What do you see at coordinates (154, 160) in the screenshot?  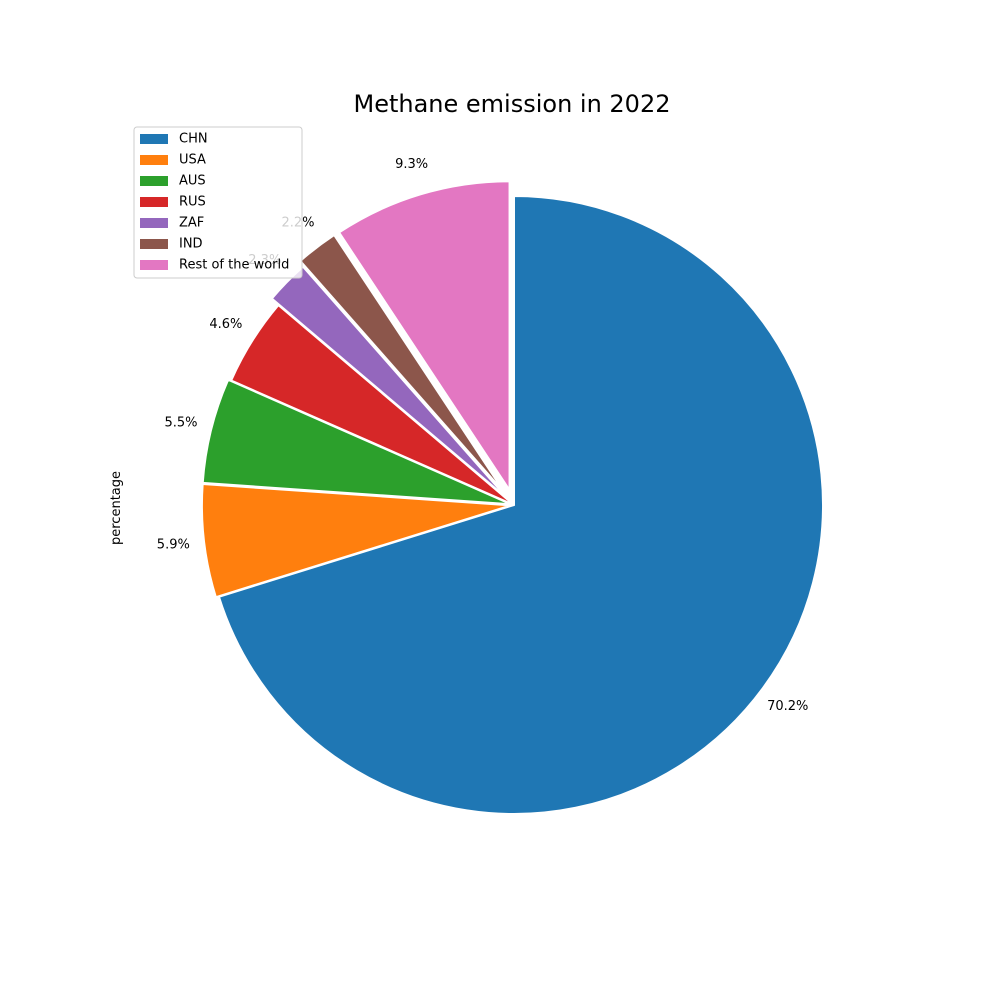 I see `legend-swatch-usa` at bounding box center [154, 160].